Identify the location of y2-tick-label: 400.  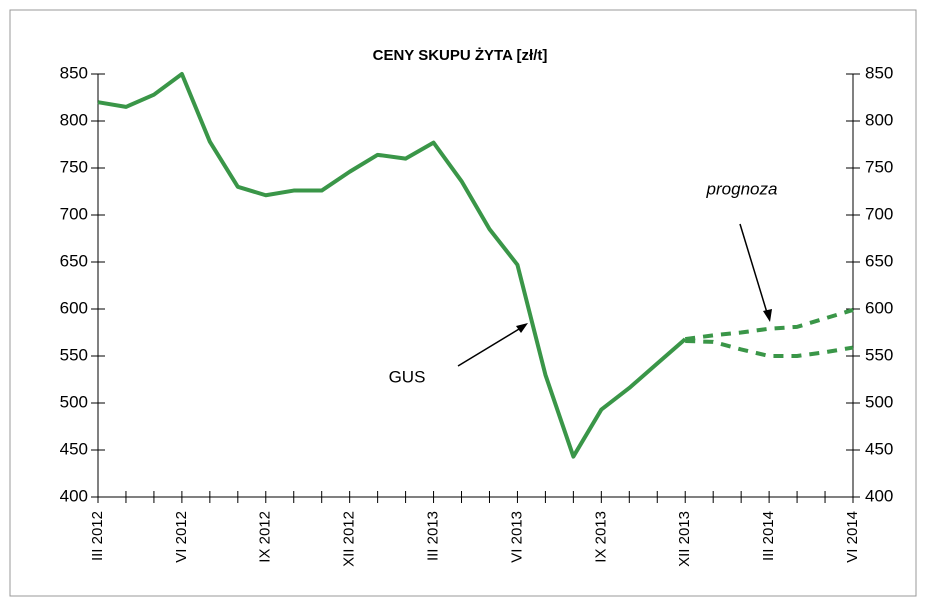
(879, 495).